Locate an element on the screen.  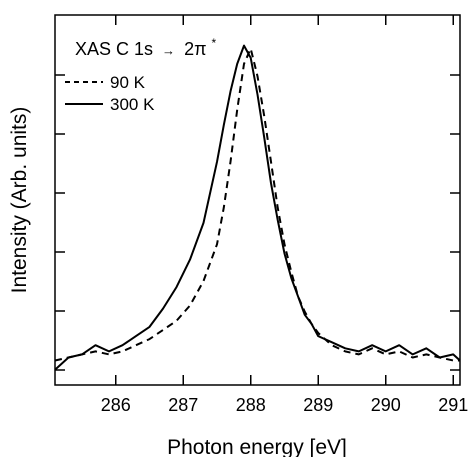
x-tick-label: 288 is located at coordinates (251, 405).